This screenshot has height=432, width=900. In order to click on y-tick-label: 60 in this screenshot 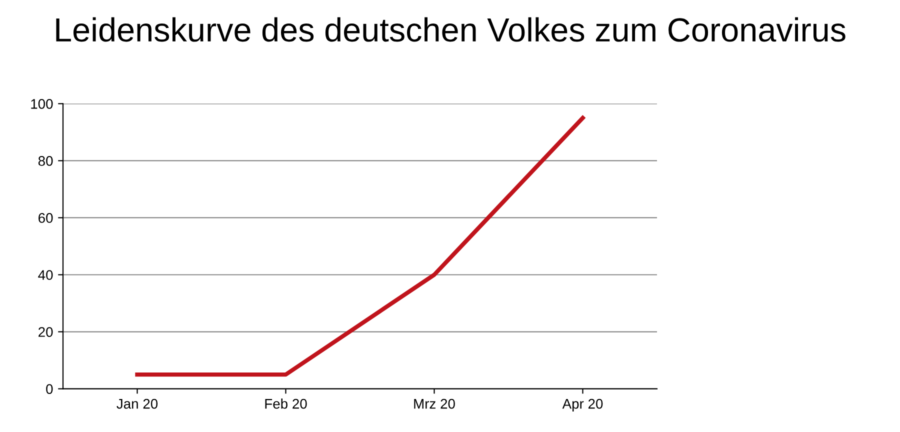, I will do `click(45, 218)`.